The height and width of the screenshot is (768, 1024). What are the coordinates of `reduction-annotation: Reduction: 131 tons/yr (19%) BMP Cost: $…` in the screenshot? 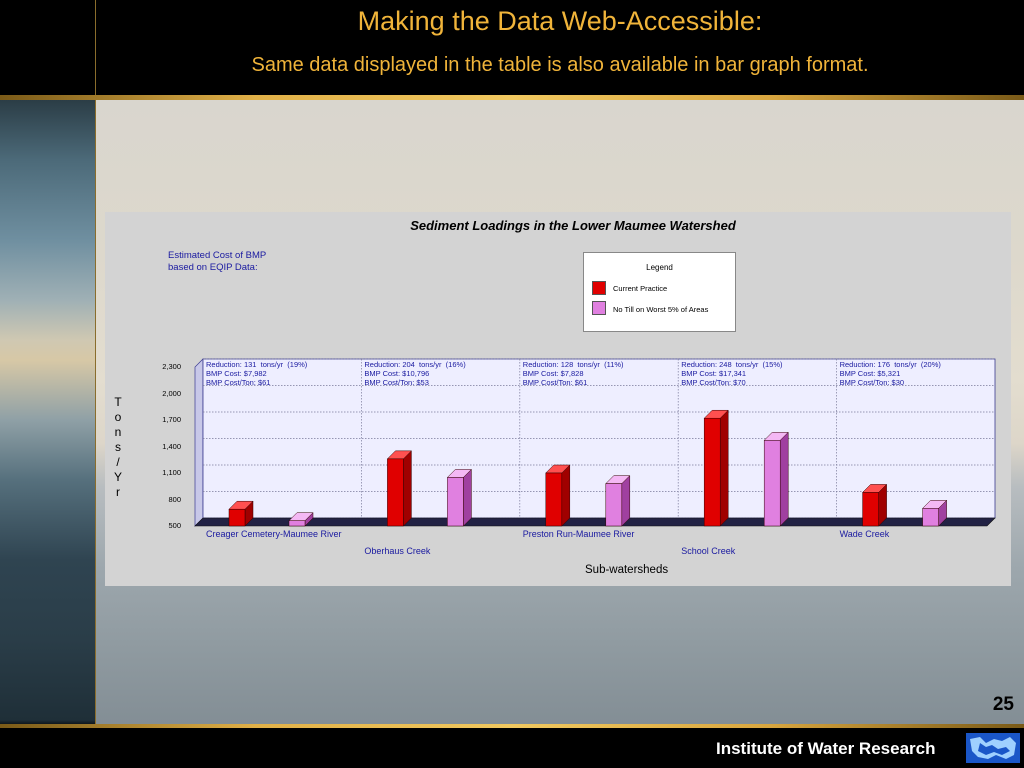 It's located at (257, 373).